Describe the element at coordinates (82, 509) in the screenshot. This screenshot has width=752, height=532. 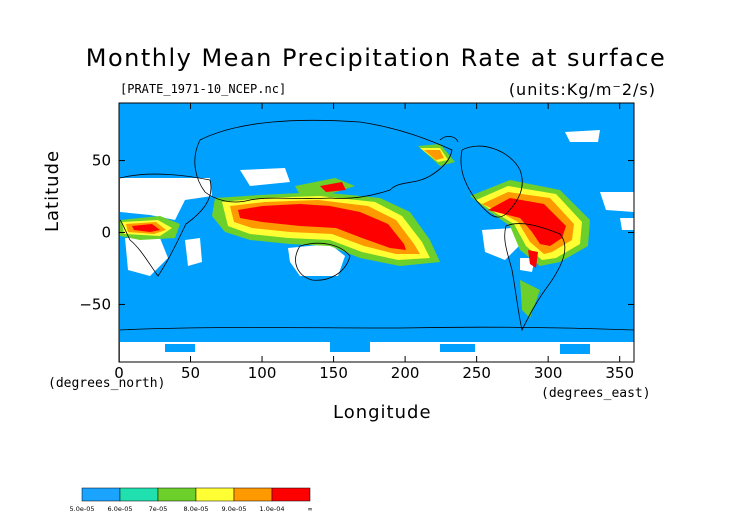
I see `colorbar-tick-label: 5.0e-05` at that location.